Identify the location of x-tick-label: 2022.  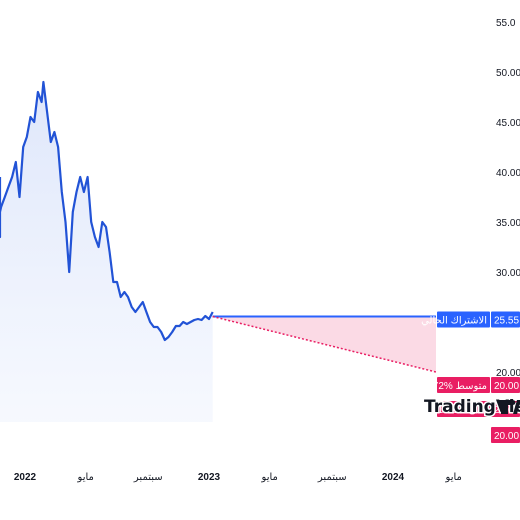
(25, 477).